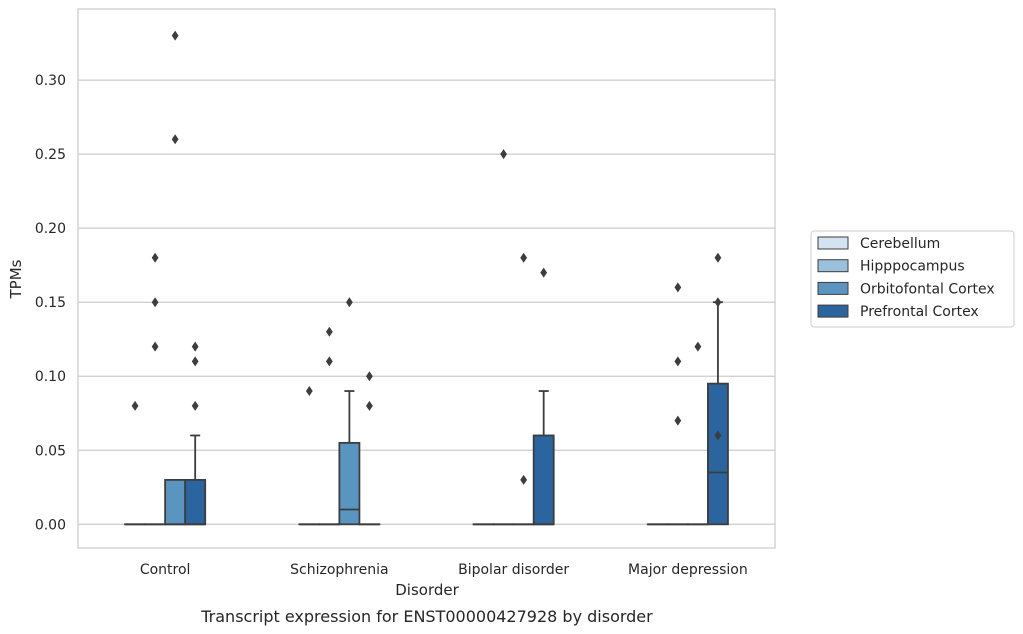  What do you see at coordinates (900, 244) in the screenshot?
I see `legend-label: Cerebellum` at bounding box center [900, 244].